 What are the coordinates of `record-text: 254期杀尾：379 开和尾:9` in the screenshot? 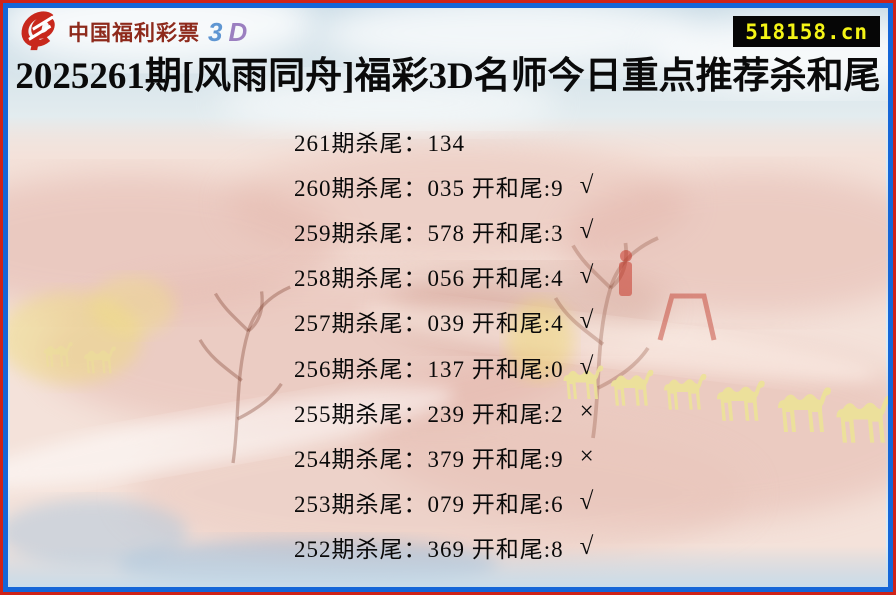 It's located at (429, 459).